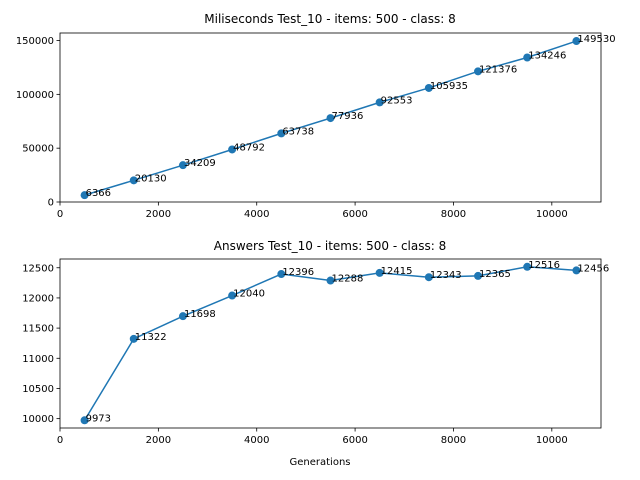  I want to click on chart-title: Answers Test_10 - items: 500 - class: 8, so click(330, 246).